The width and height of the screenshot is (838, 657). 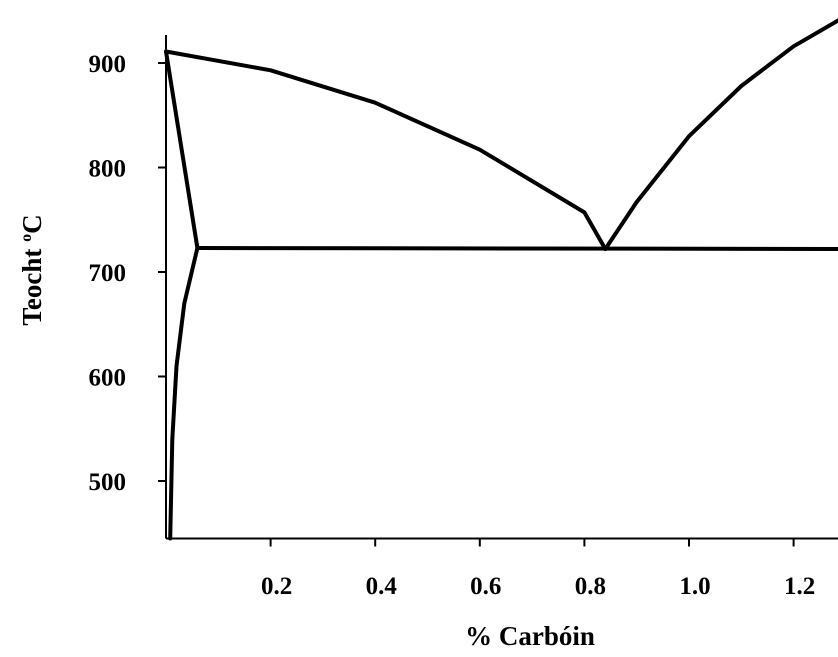 What do you see at coordinates (485, 586) in the screenshot?
I see `x-tick-label: 0.6` at bounding box center [485, 586].